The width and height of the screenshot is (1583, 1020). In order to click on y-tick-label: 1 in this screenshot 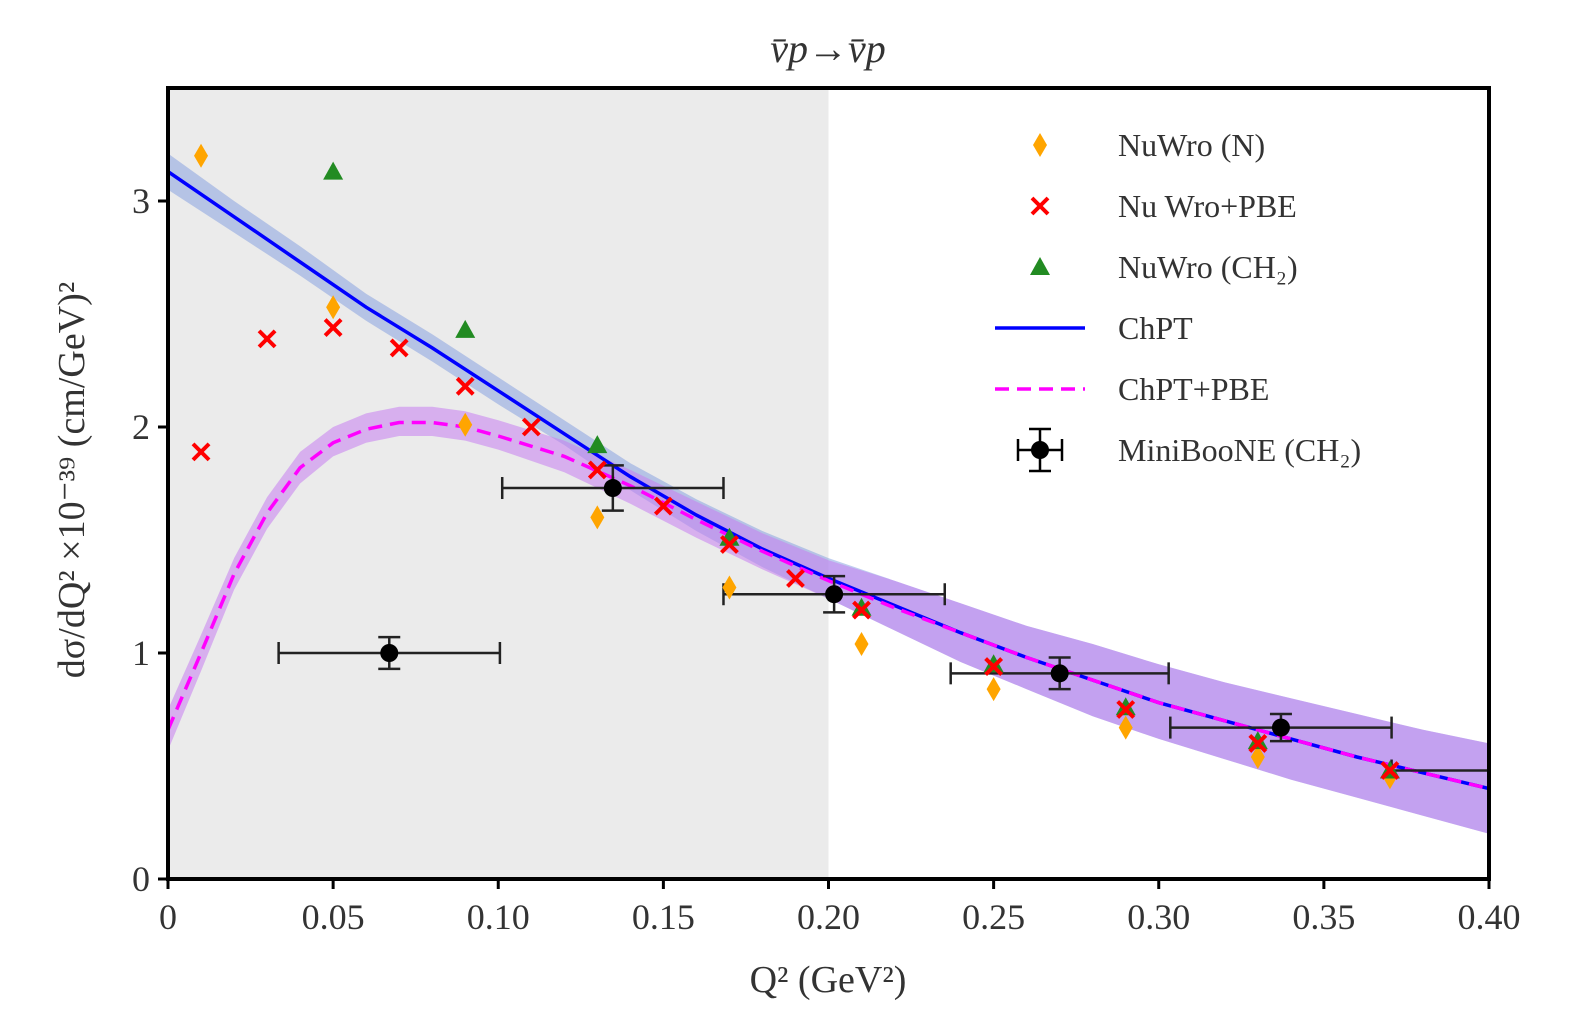, I will do `click(141, 653)`.